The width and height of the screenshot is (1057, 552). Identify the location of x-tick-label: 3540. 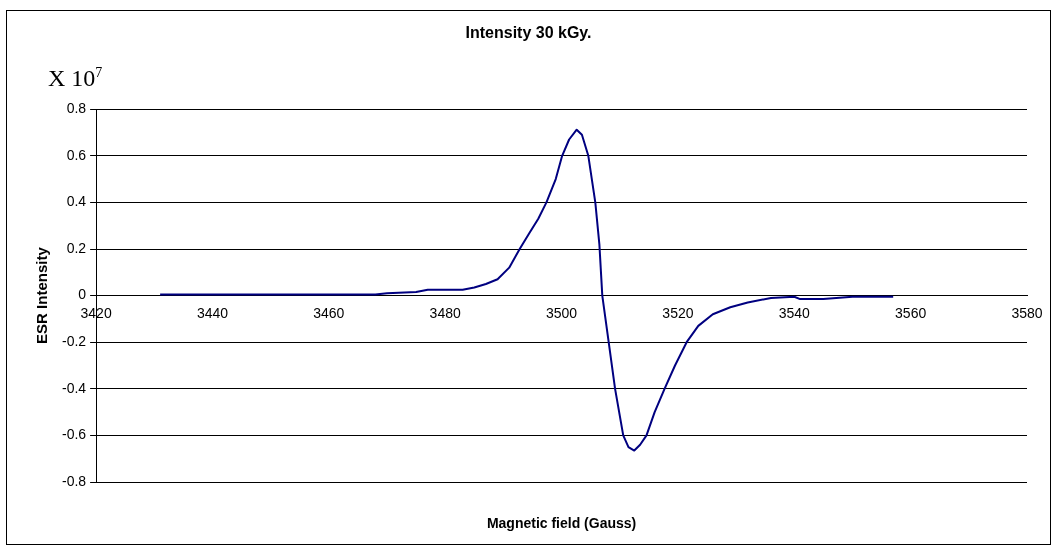
(794, 312).